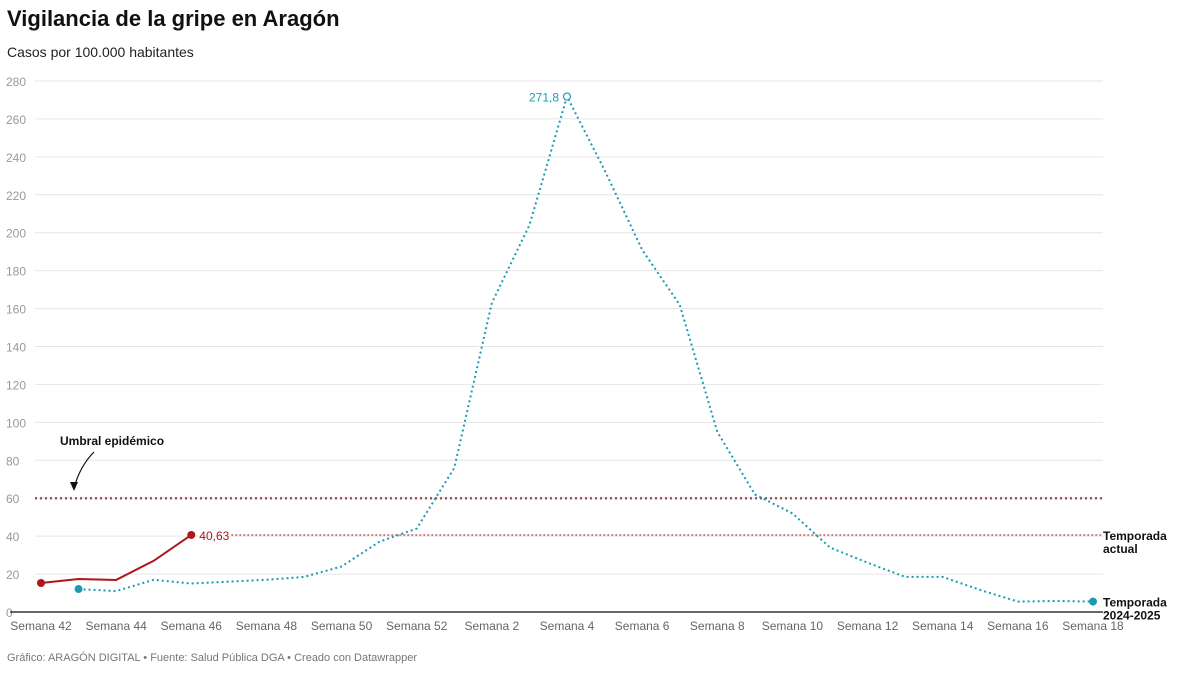 This screenshot has width=1200, height=675. I want to click on y-tick-label: 160, so click(16, 310).